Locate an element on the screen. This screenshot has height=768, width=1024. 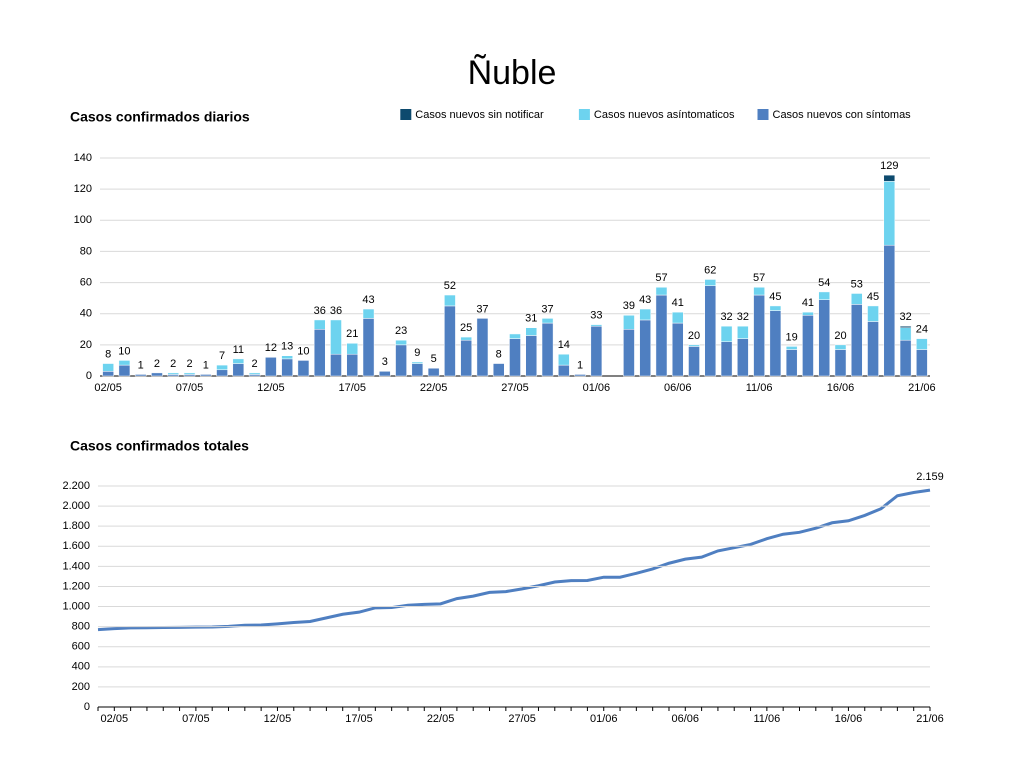
y-tick-label: 40 is located at coordinates (86, 314).